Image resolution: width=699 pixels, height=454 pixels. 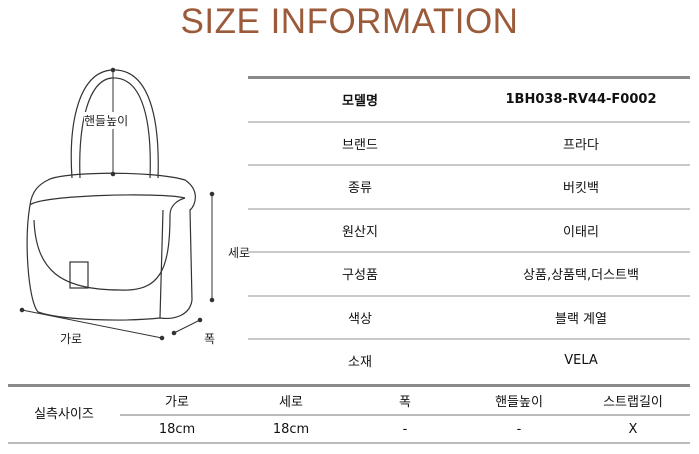 I want to click on spec-row-material: 소재 VELA, so click(x=469, y=361).